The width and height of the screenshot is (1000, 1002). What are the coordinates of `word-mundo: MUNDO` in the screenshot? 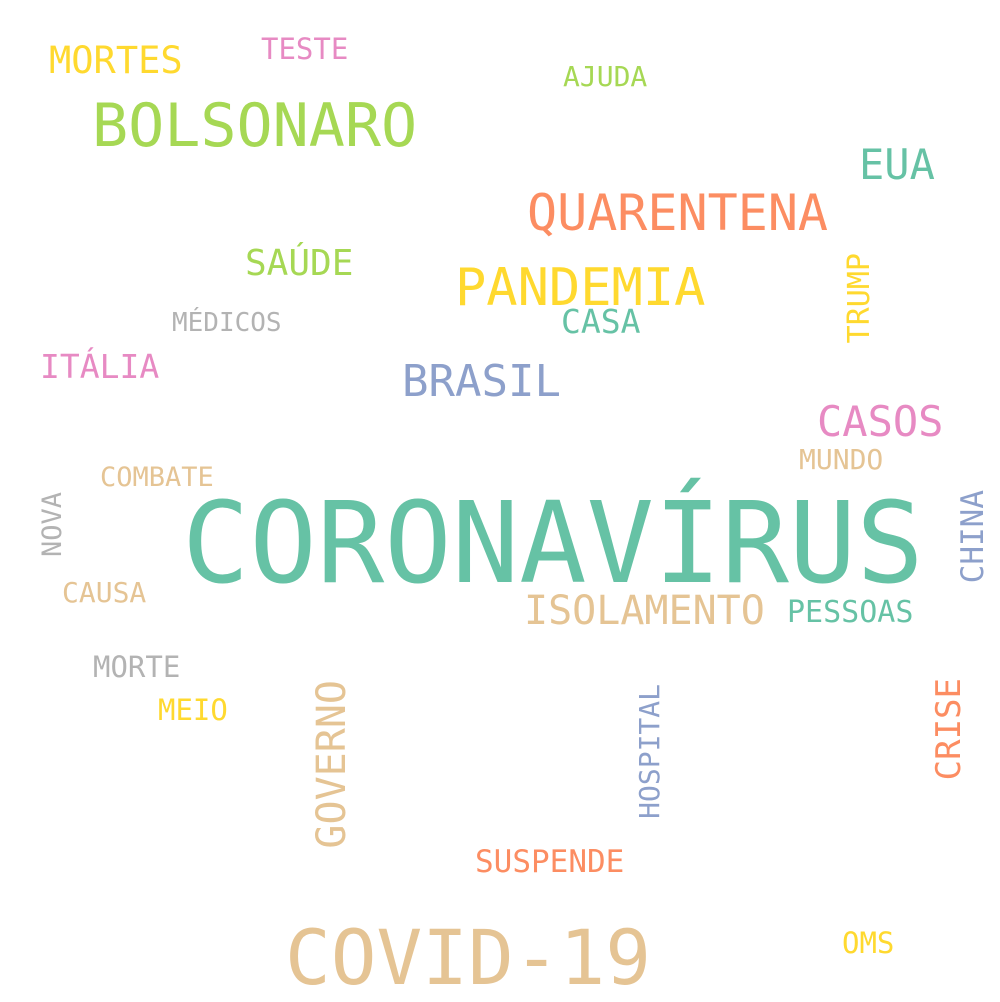 It's located at (841, 459).